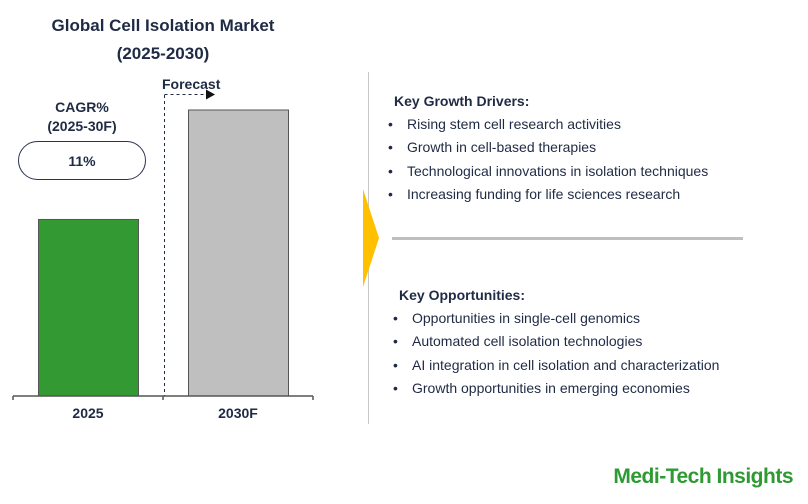 This screenshot has height=504, width=808. I want to click on list-item: • Rising stem cell research activities, so click(504, 124).